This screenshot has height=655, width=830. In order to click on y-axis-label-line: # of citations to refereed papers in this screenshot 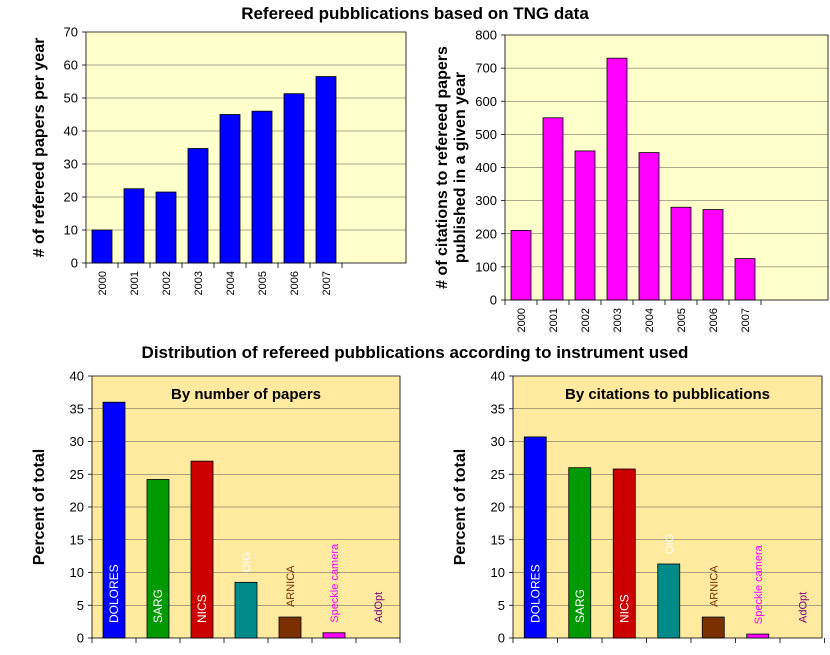, I will do `click(442, 167)`.